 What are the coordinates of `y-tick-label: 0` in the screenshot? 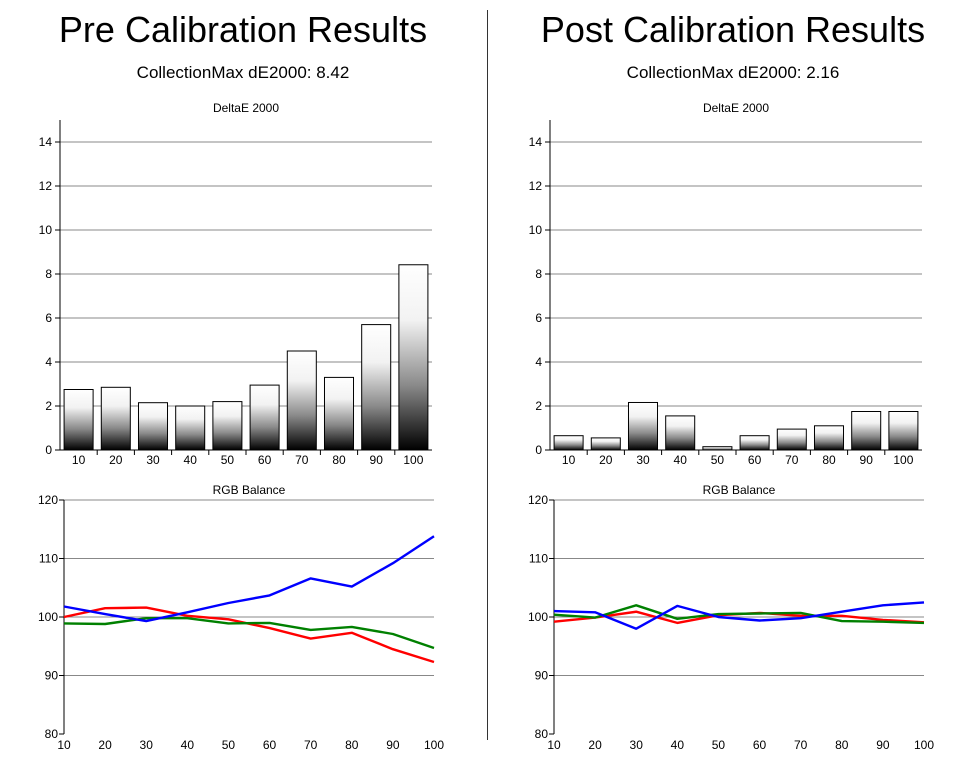 It's located at (538, 450).